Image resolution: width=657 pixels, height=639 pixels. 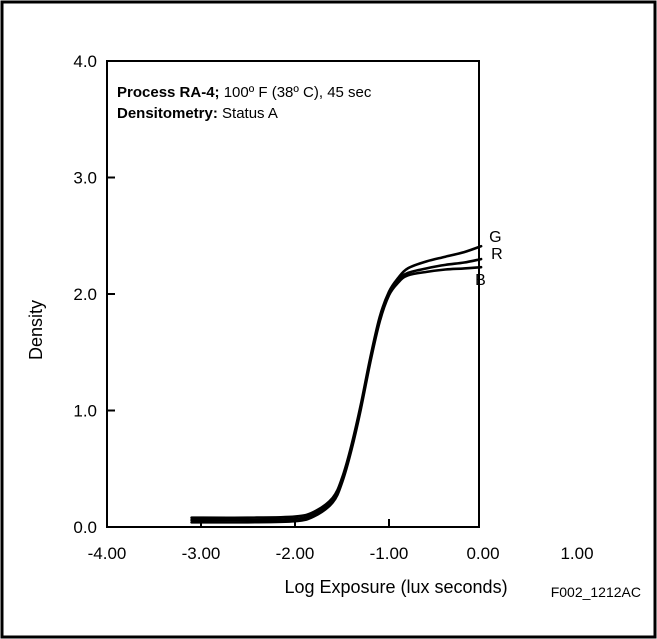 I want to click on x-tick-label: -1.00, so click(x=389, y=553).